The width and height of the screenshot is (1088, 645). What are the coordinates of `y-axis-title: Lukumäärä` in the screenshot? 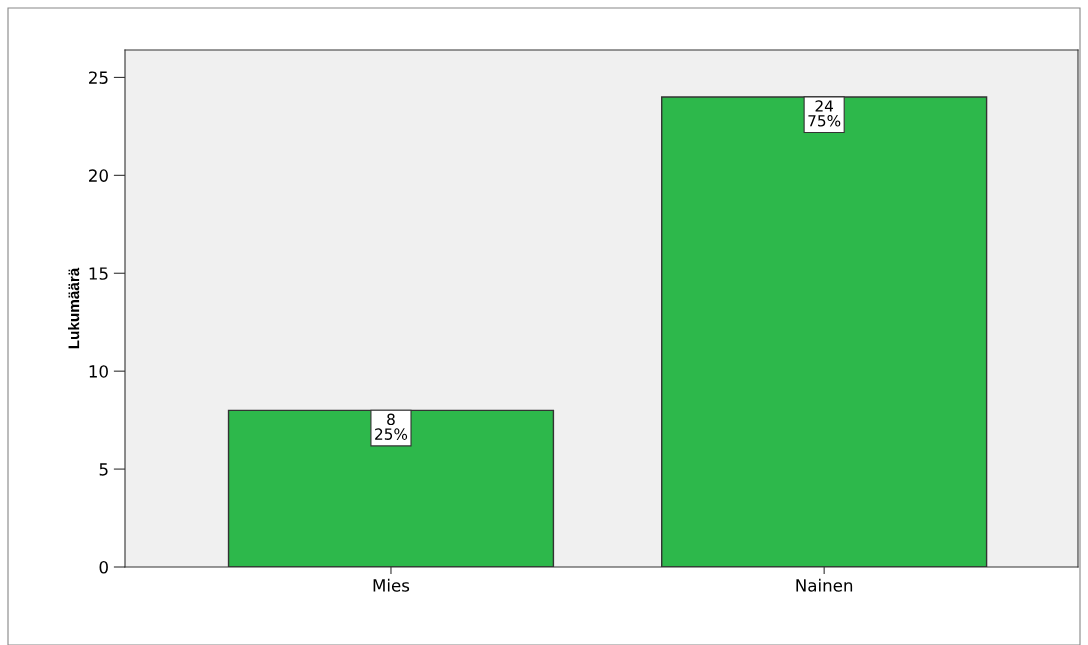 It's located at (74, 308).